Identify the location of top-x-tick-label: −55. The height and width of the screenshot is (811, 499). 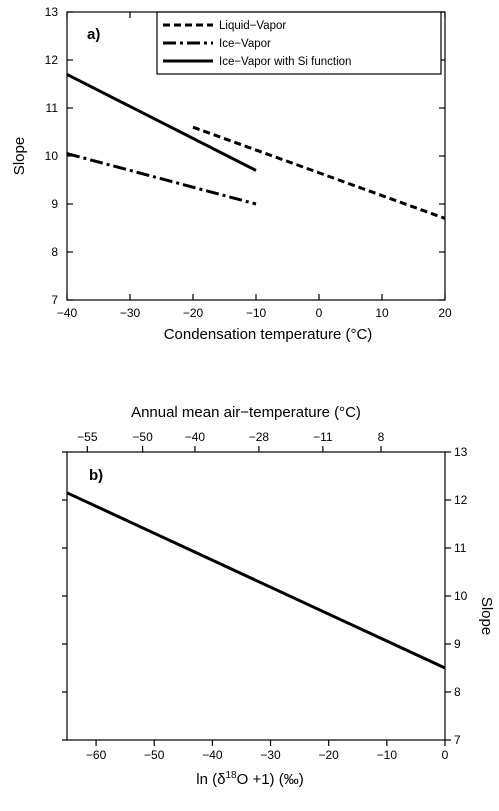
(87, 437).